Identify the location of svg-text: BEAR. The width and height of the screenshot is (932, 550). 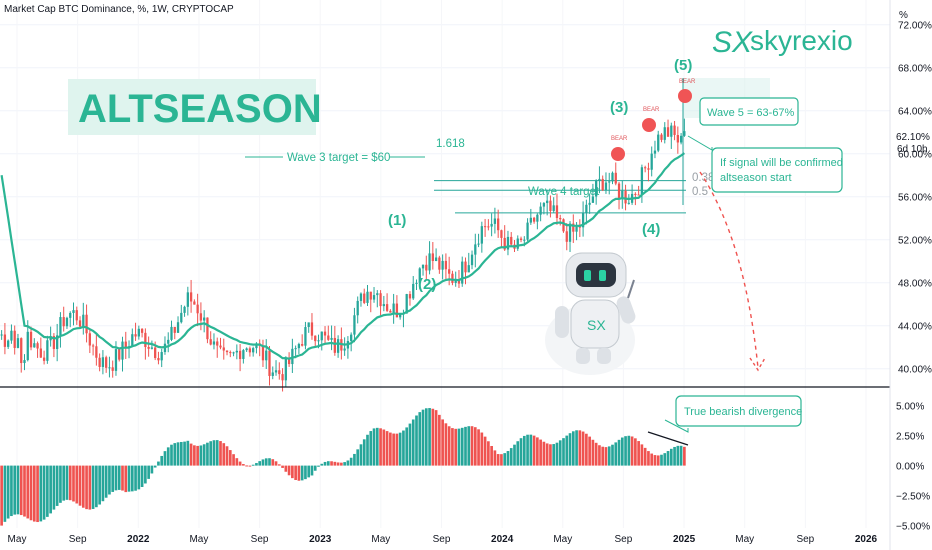
(651, 110).